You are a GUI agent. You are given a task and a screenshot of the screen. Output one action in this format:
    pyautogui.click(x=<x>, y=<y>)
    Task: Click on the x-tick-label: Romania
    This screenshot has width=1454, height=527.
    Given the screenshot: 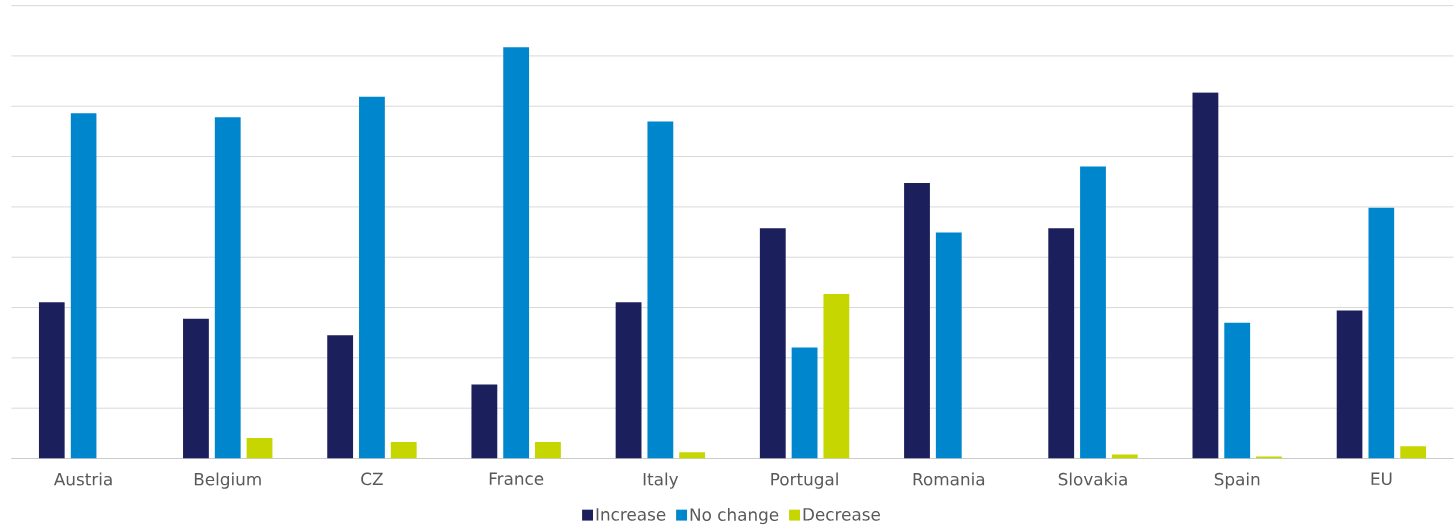 What is the action you would take?
    pyautogui.click(x=949, y=479)
    